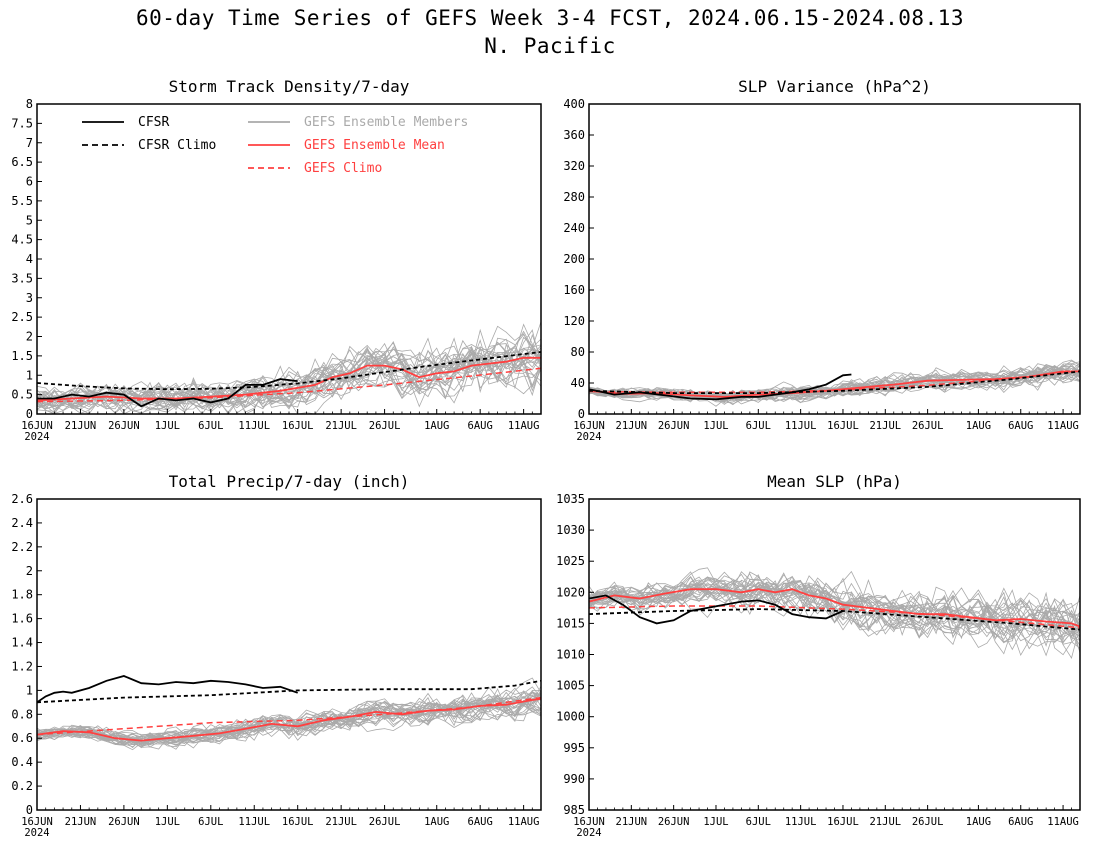 This screenshot has width=1100, height=850. Describe the element at coordinates (570, 592) in the screenshot. I see `y-tick-label: 1020` at that location.